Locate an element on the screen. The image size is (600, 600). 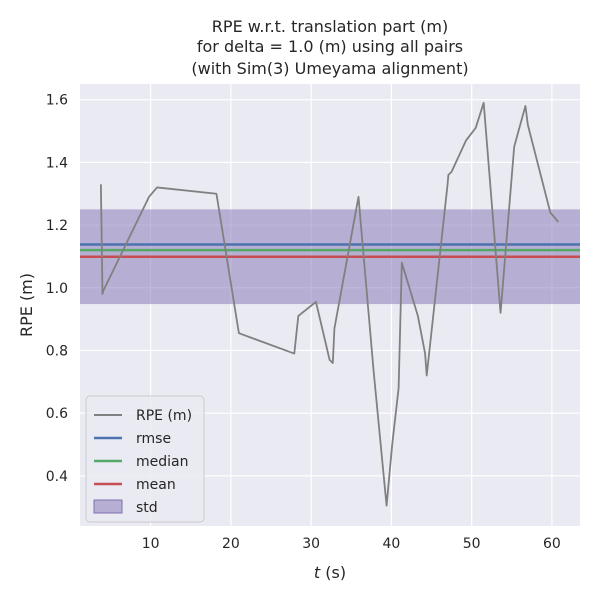
x-tick-label: 40 is located at coordinates (391, 544).